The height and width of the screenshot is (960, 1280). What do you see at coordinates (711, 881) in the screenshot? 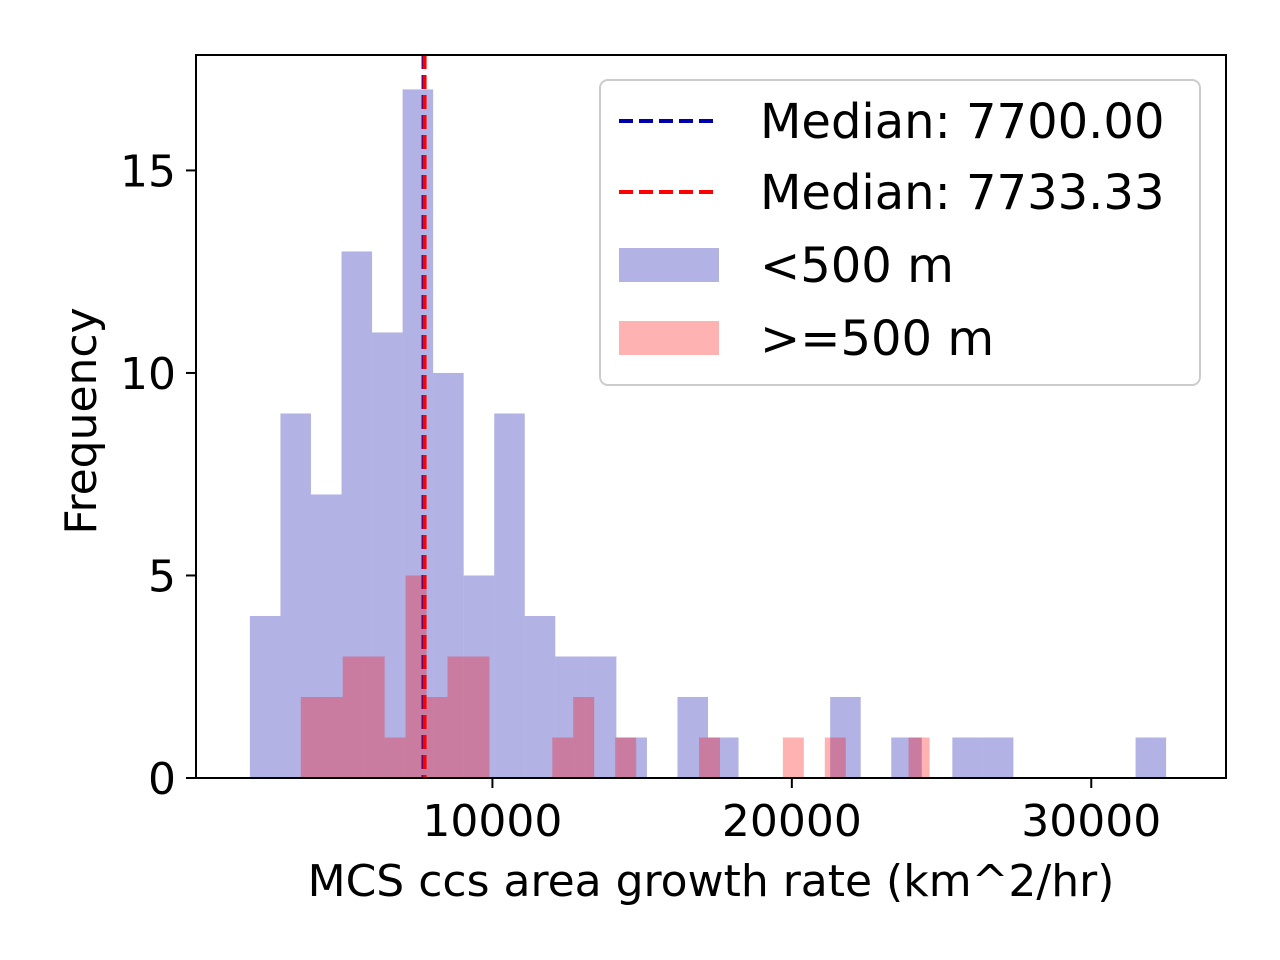
I see `x-axis-label: MCS ccs area growth rate (km^2/hr)` at bounding box center [711, 881].